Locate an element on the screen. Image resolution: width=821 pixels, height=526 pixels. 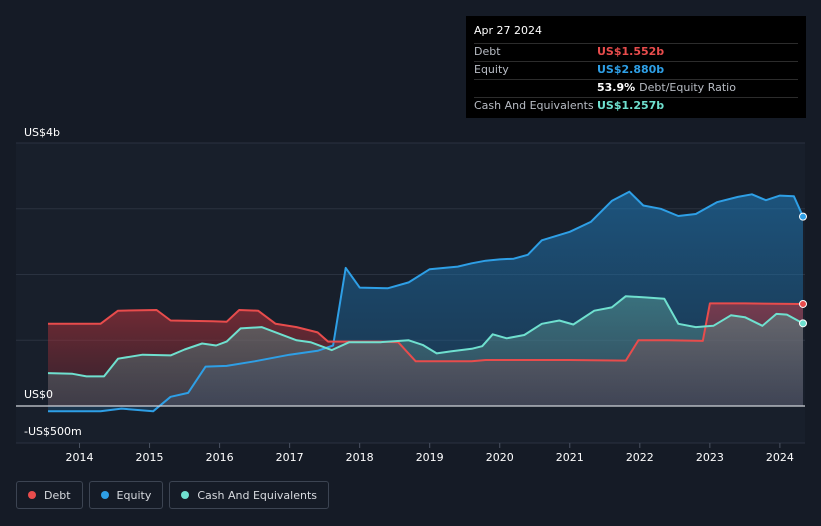
x-tick-label-2016: 2016 is located at coordinates (220, 457).